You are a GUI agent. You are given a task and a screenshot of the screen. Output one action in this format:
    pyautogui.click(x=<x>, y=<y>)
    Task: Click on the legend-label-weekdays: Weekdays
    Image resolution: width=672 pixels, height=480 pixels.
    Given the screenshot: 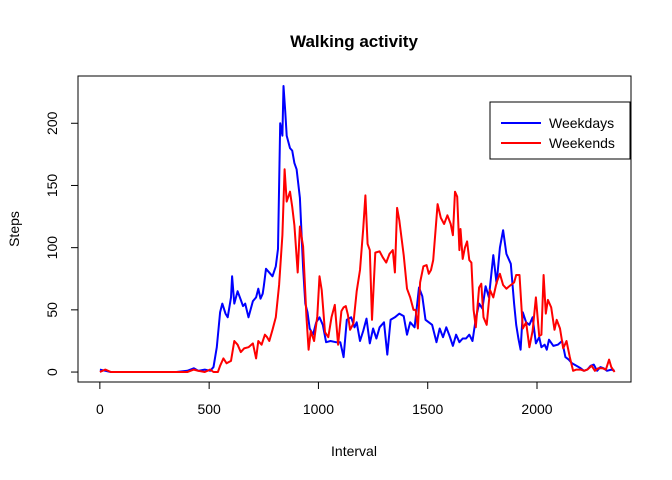 What is the action you would take?
    pyautogui.click(x=581, y=123)
    